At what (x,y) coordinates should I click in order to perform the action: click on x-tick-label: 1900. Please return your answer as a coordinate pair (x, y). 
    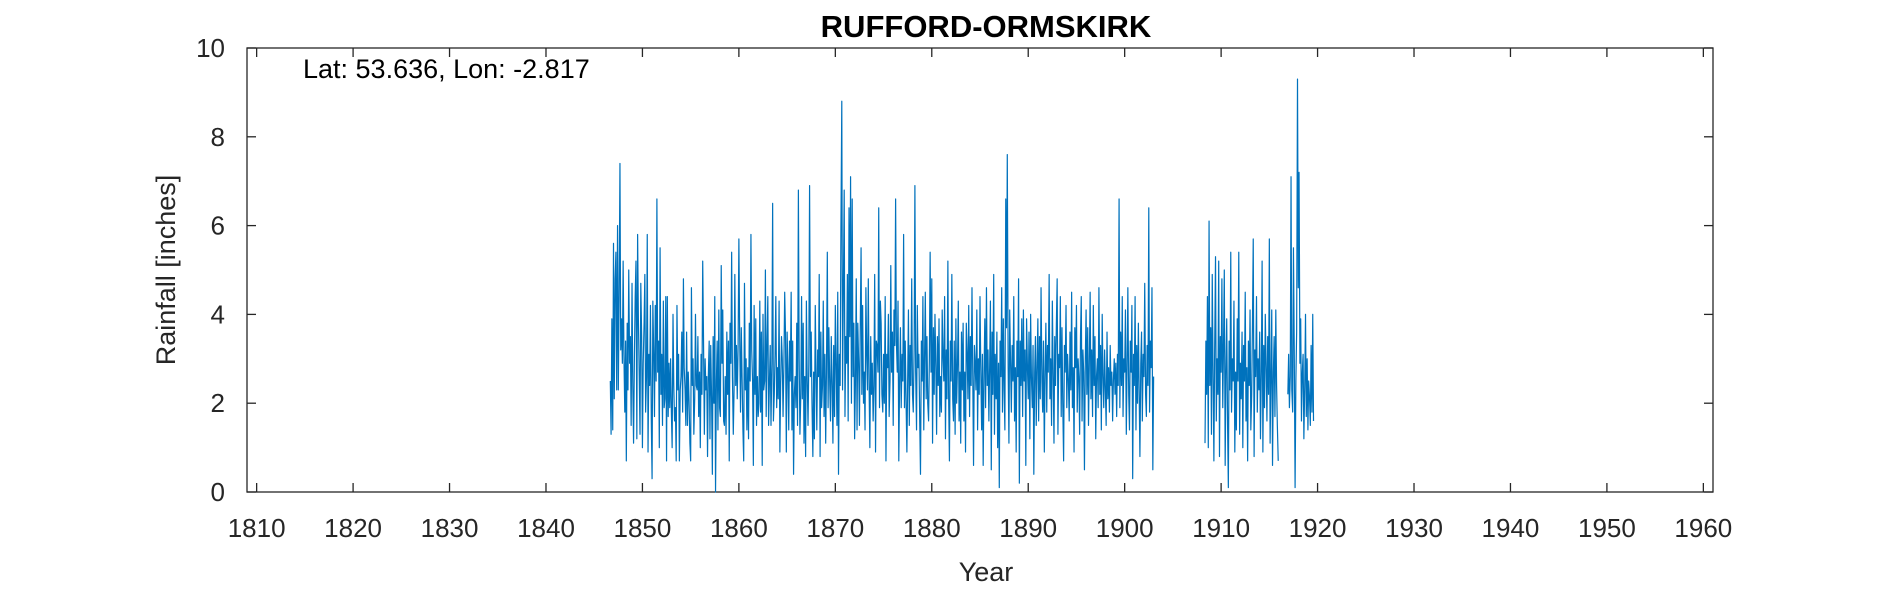
    Looking at the image, I should click on (1125, 528).